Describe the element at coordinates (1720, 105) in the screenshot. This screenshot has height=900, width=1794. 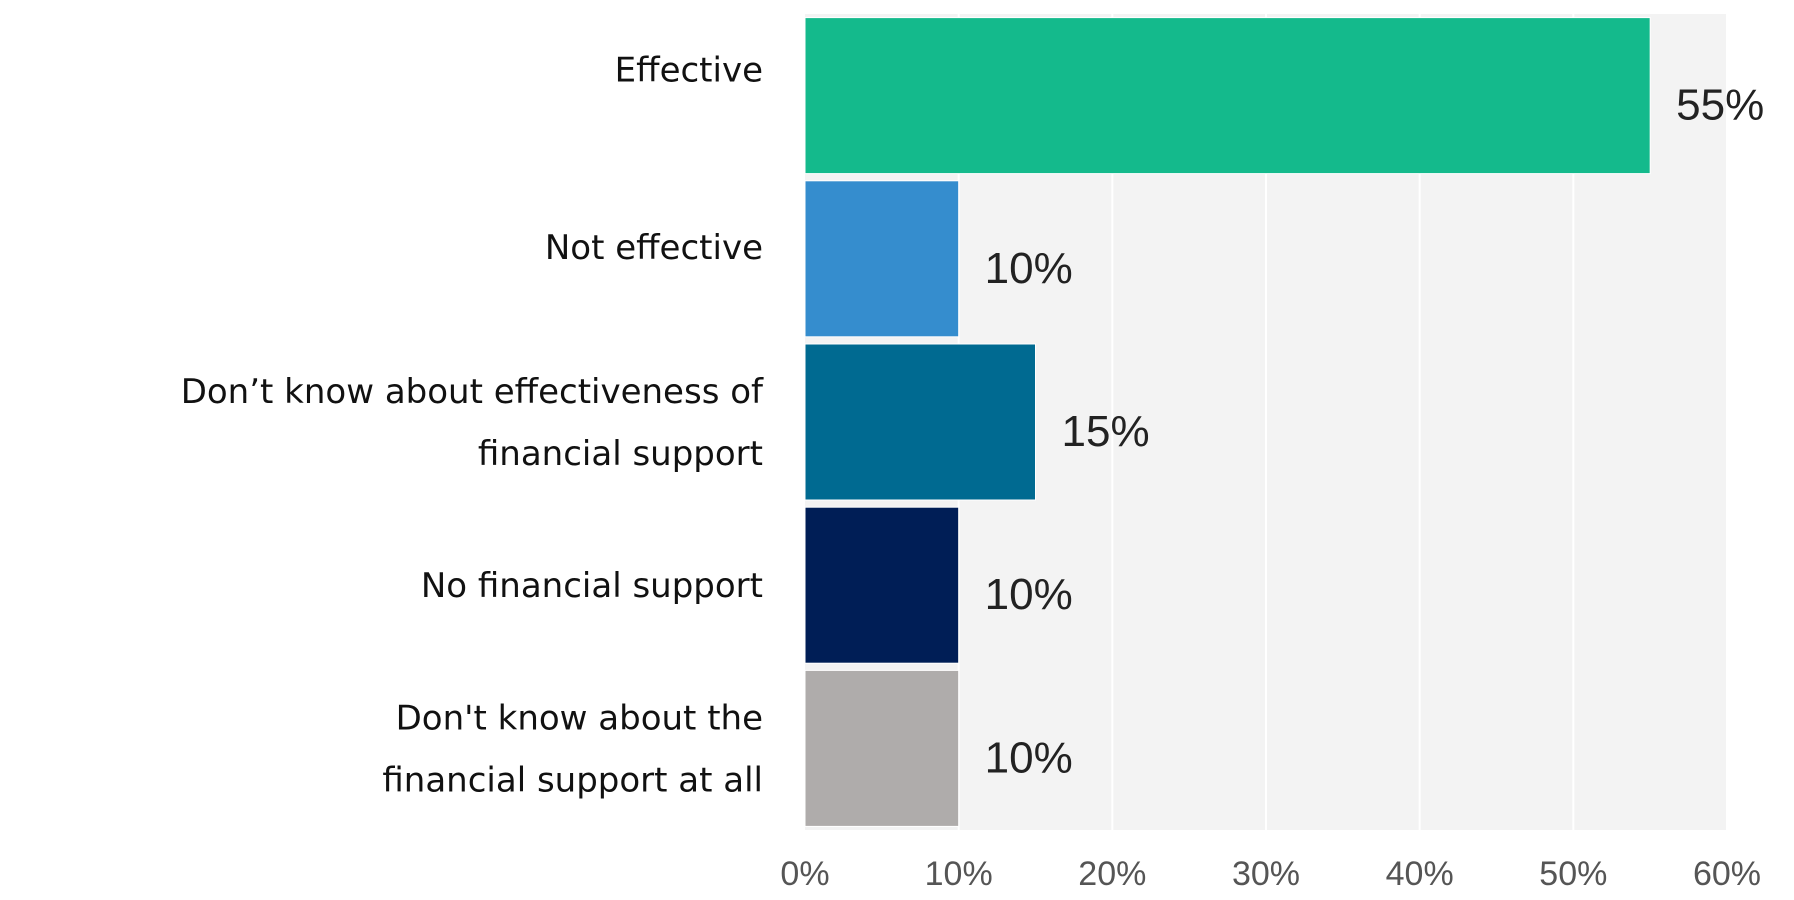
I see `value-label-1: 55%` at that location.